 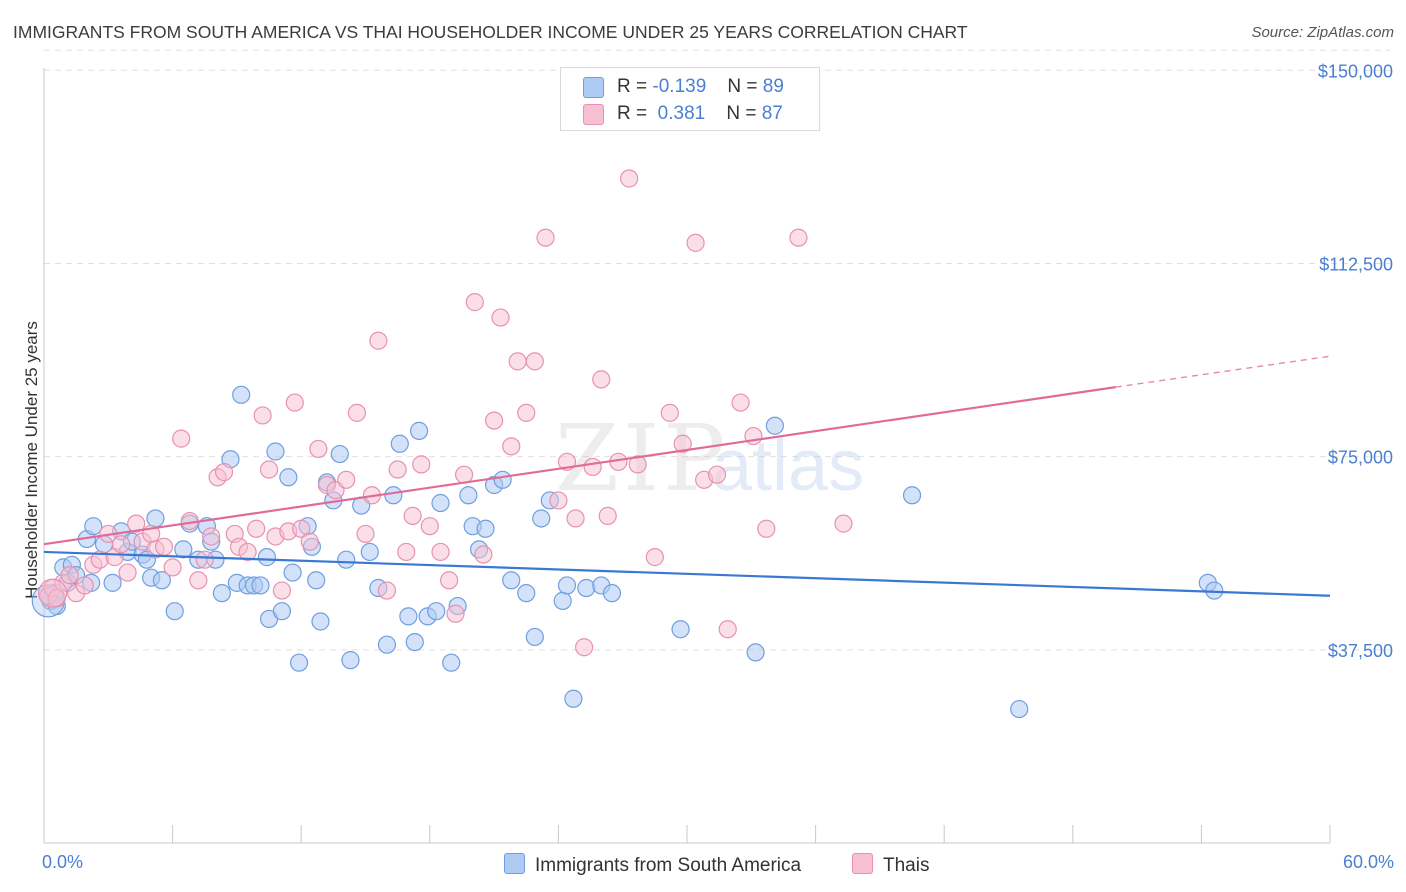 What do you see at coordinates (1360, 458) in the screenshot?
I see `y-tick-label: $75,000` at bounding box center [1360, 458].